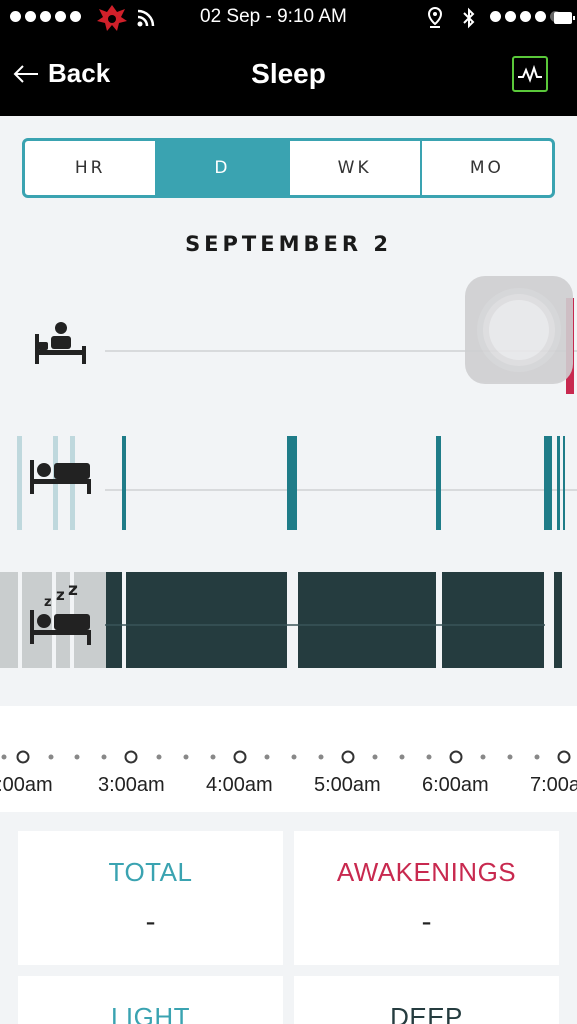  I want to click on signal-strength, so click(45, 16).